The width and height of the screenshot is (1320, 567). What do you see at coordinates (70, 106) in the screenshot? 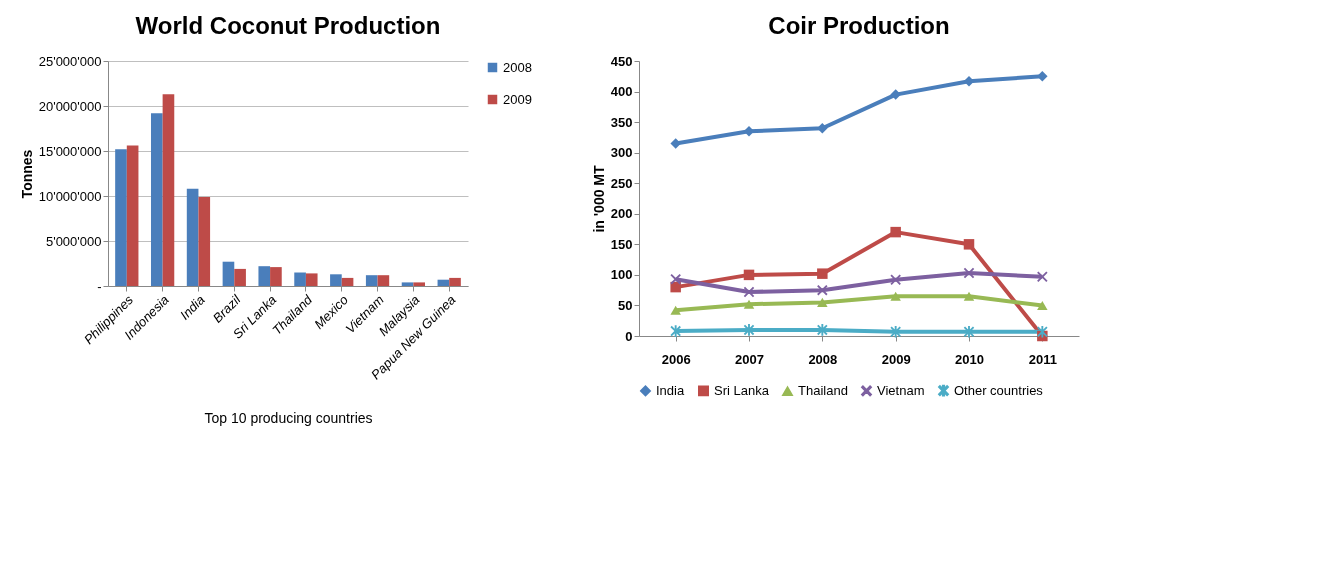
I see `y-tick-label: 20'000'000` at bounding box center [70, 106].